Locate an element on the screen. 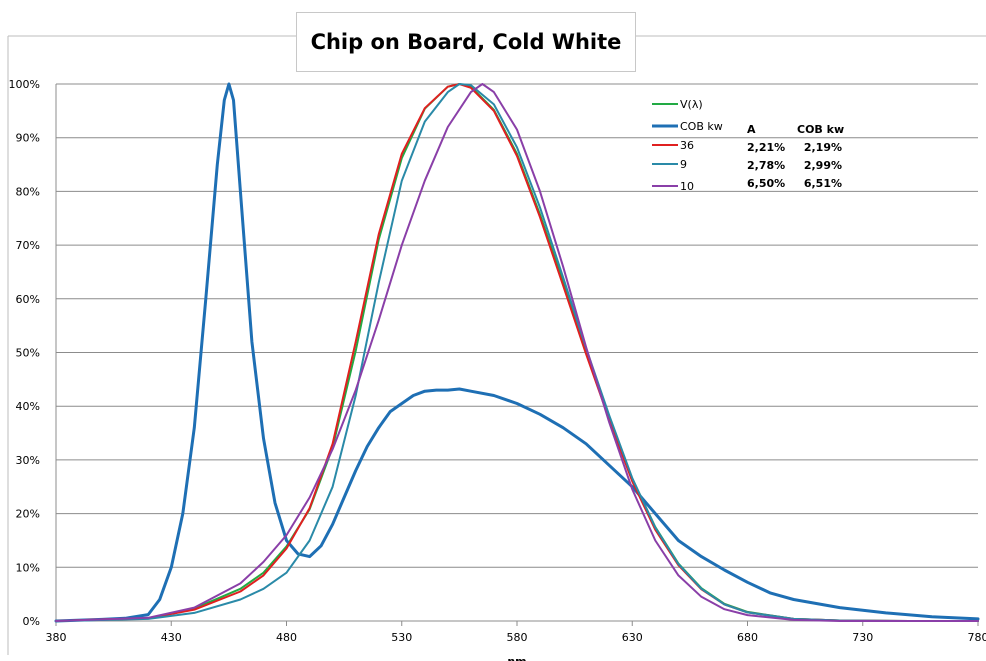  legend-label: 36 is located at coordinates (687, 145).